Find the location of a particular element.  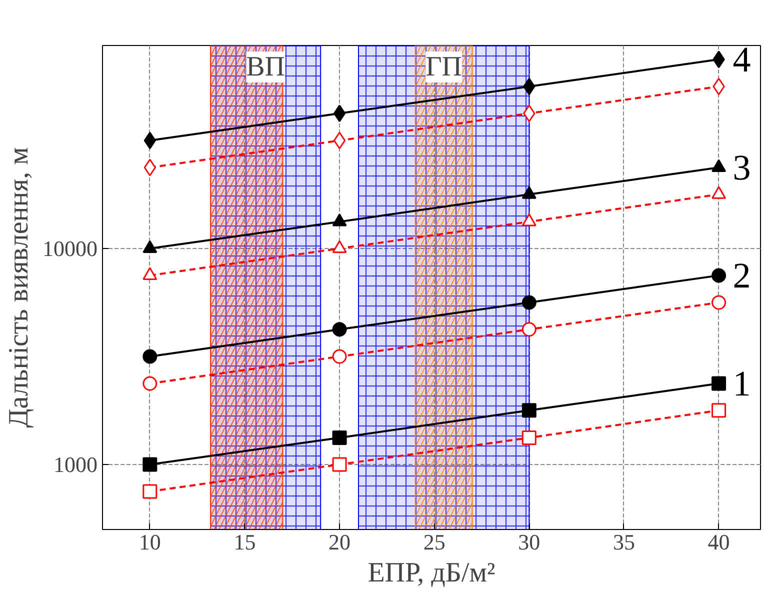

series-label: 3 is located at coordinates (741, 168).